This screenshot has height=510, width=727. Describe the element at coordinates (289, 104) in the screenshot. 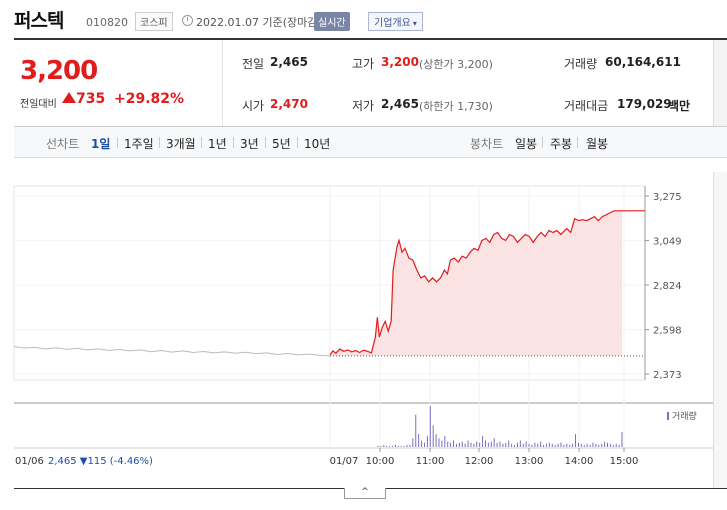

I see `open-value: 2,470` at that location.